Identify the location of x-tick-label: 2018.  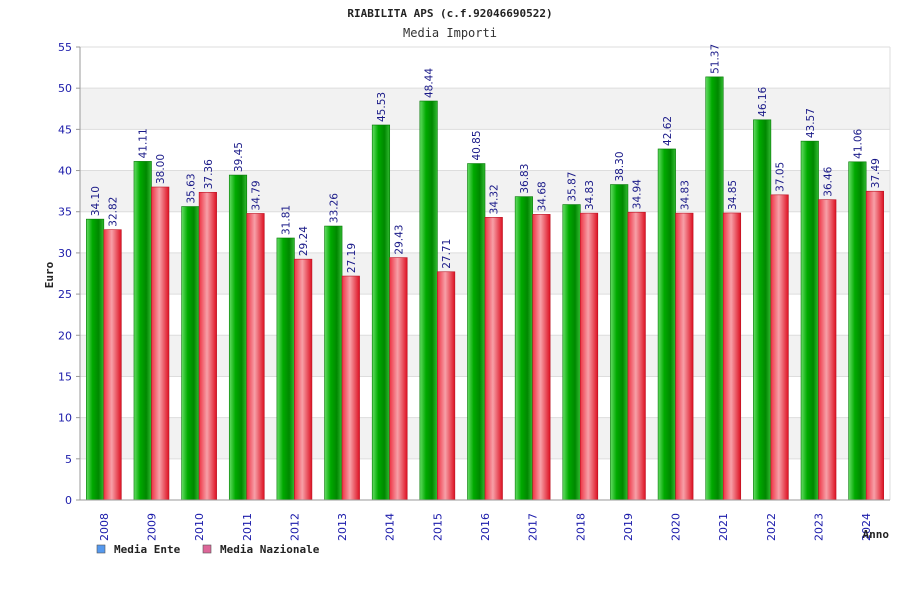
(580, 527).